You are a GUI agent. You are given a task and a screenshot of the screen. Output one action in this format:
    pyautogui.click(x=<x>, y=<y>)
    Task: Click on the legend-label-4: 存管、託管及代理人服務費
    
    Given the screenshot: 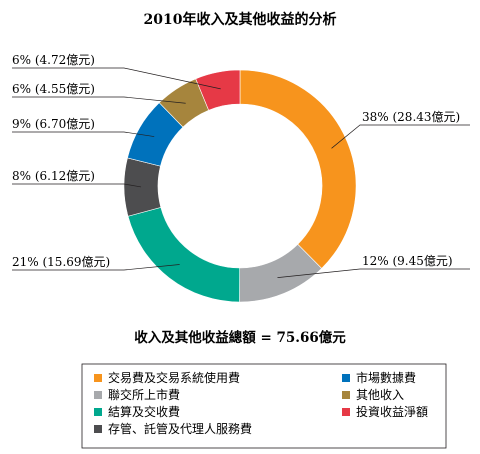 What is the action you would take?
    pyautogui.click(x=180, y=428)
    